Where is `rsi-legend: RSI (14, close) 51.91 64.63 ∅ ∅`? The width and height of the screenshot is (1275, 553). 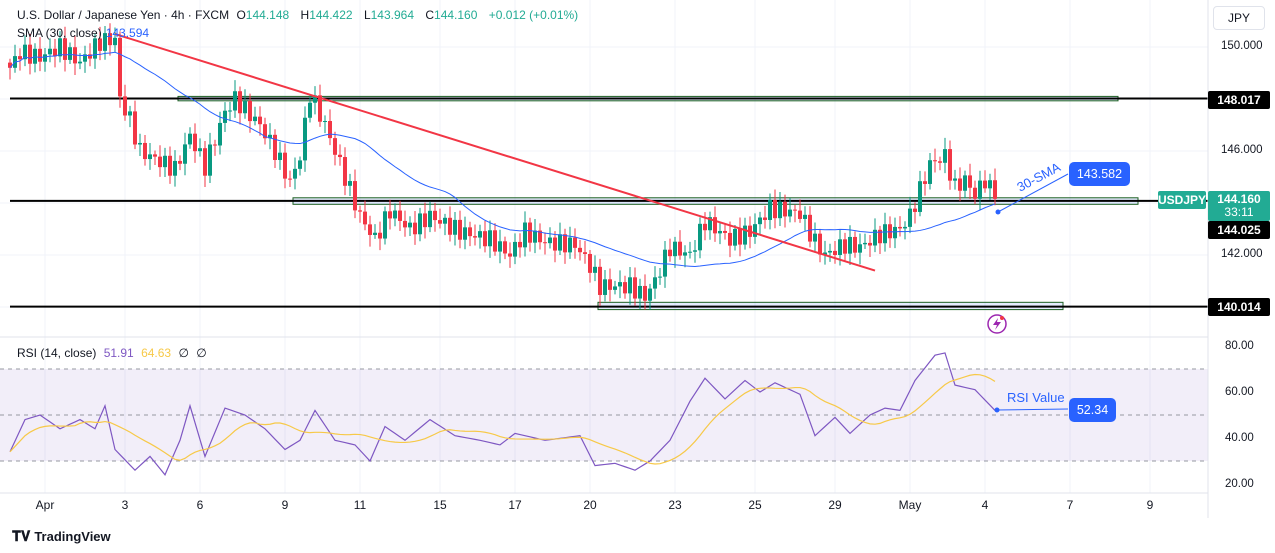
rsi-legend: RSI (14, close) 51.91 64.63 ∅ ∅ is located at coordinates (114, 353).